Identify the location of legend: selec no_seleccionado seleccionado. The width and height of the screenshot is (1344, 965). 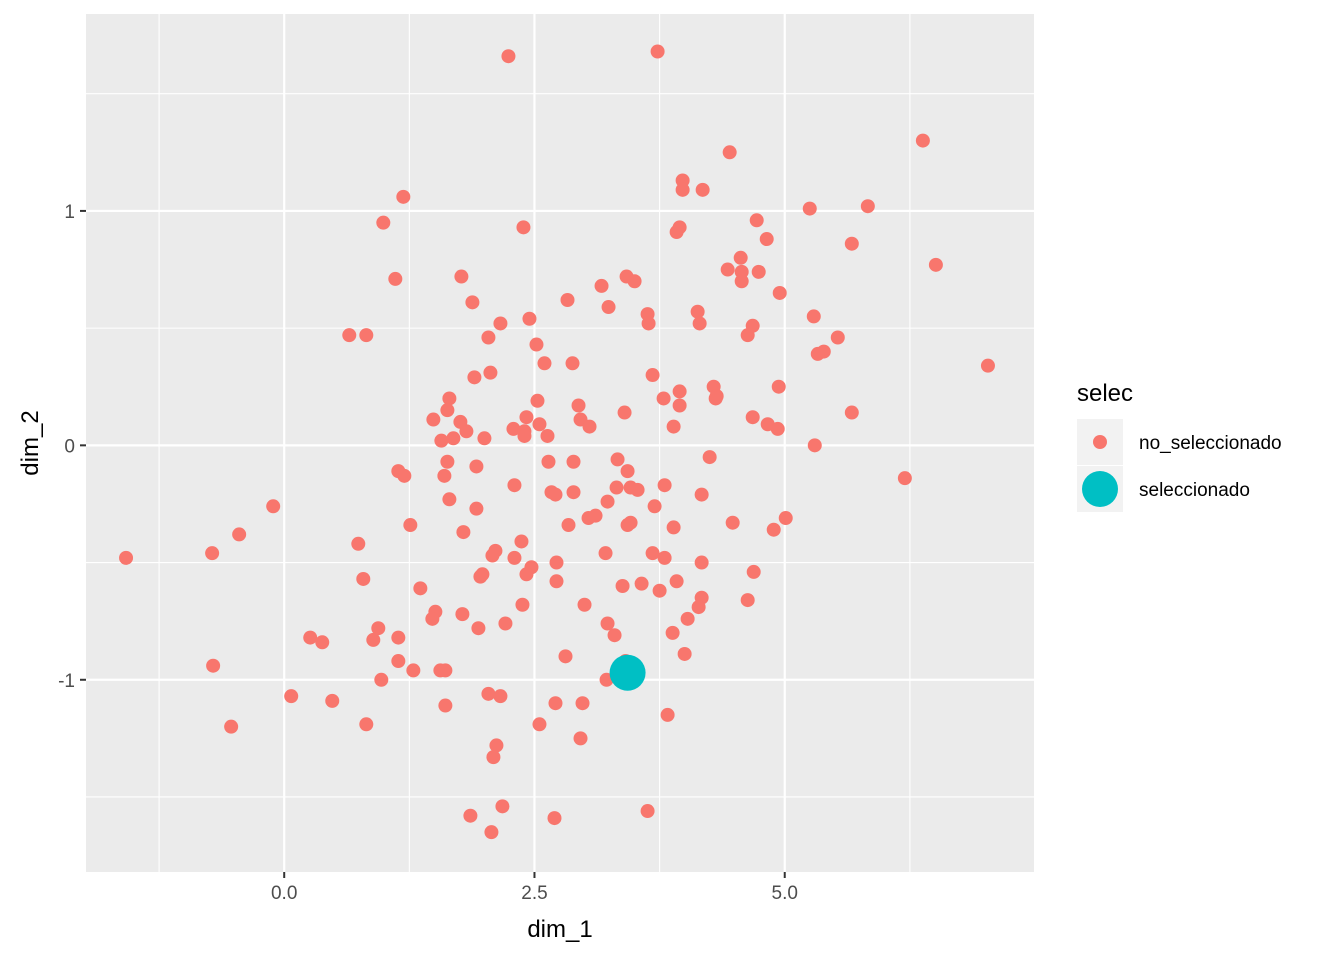
(1179, 446).